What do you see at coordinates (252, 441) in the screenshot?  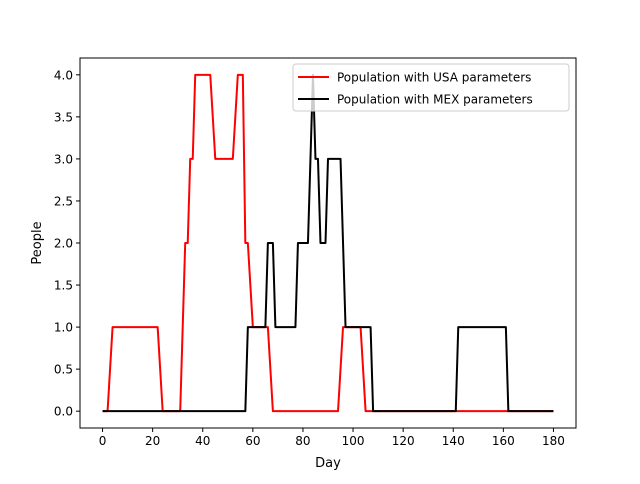 I see `x-tick-label: 60` at bounding box center [252, 441].